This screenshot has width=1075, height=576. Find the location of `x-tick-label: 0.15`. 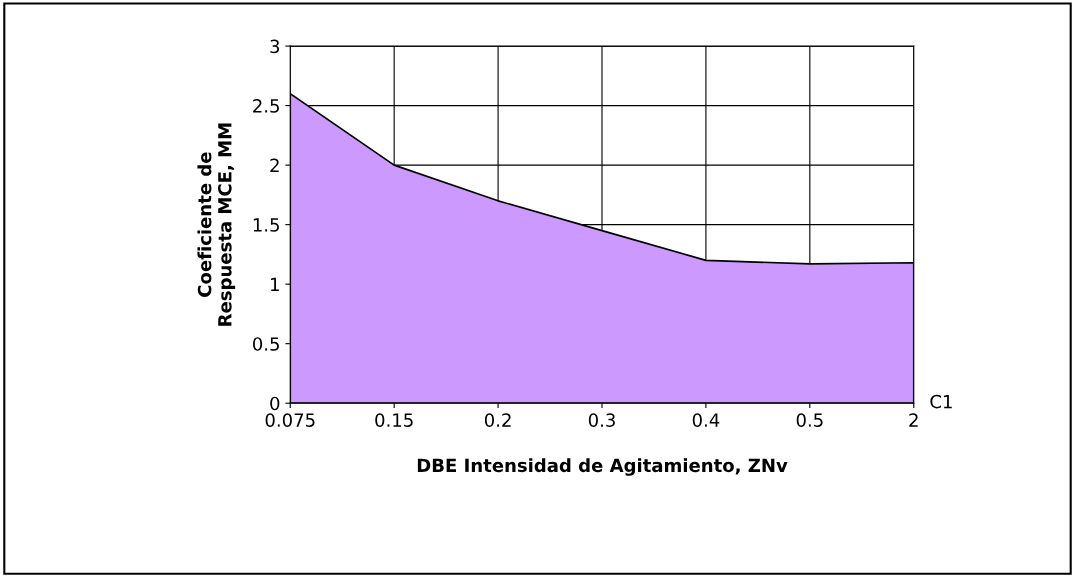

x-tick-label: 0.15 is located at coordinates (394, 420).